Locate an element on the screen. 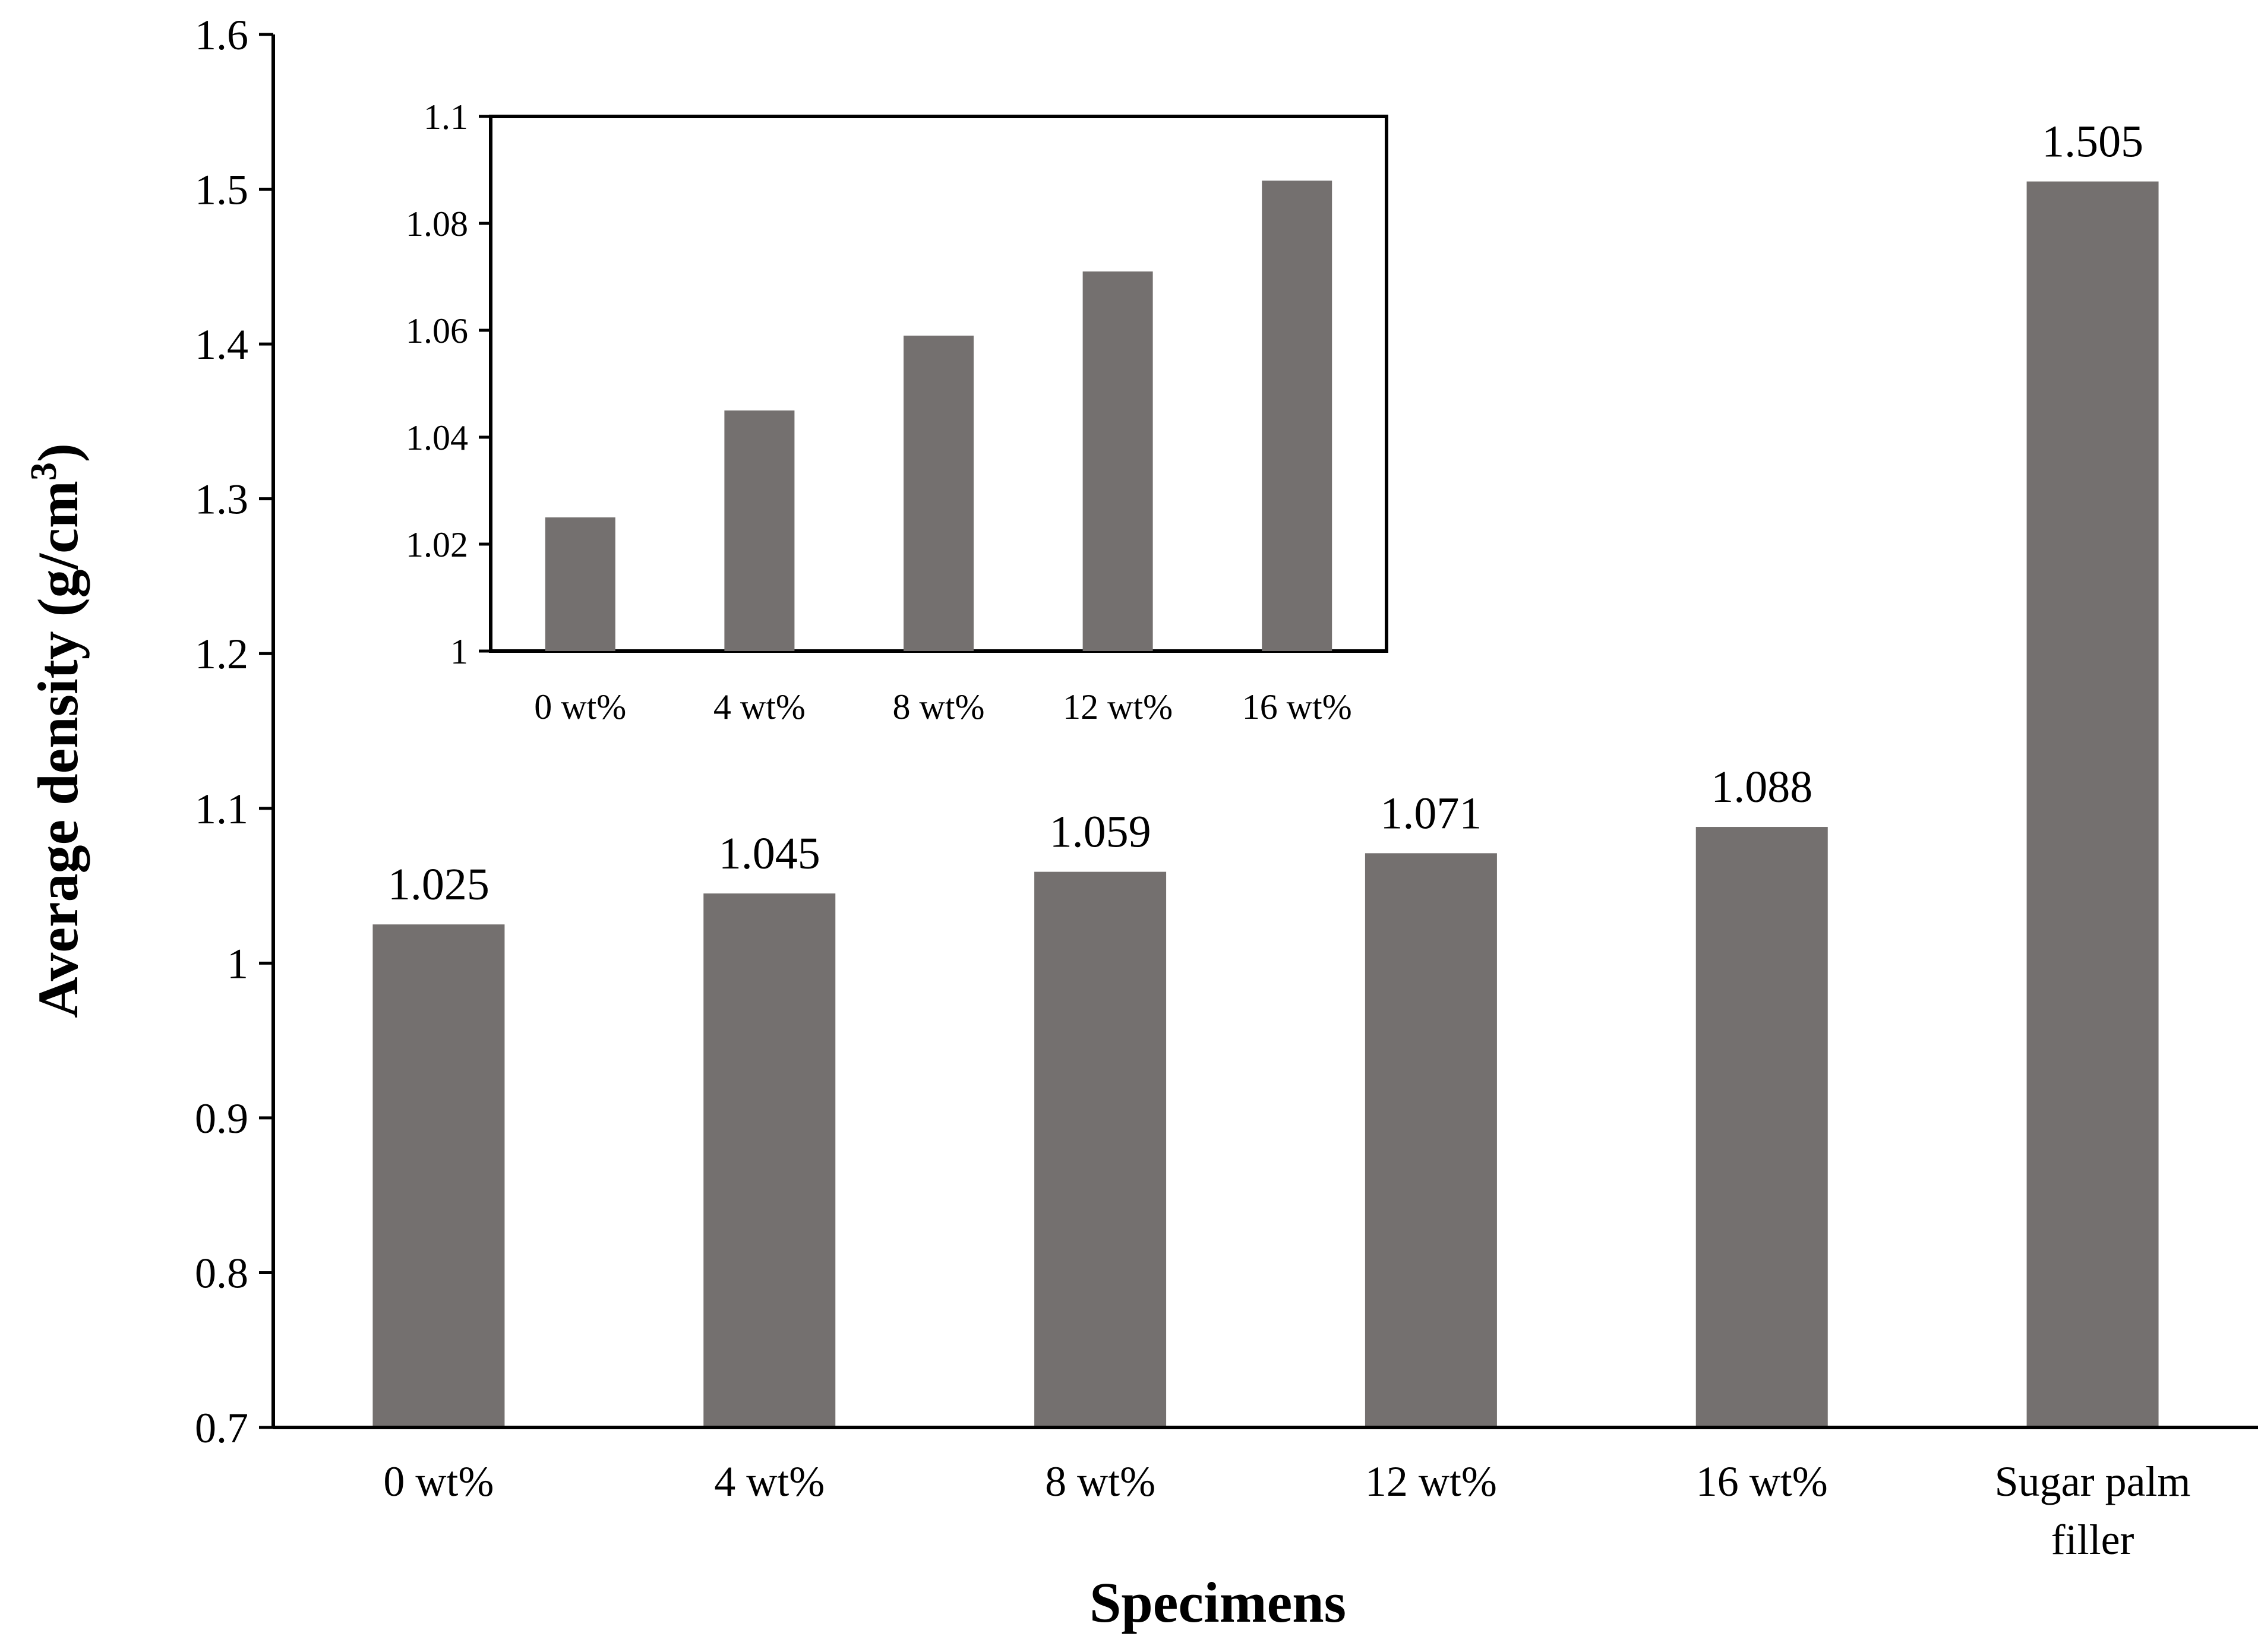  x-tick-label-1: 0 wt% is located at coordinates (438, 1481).